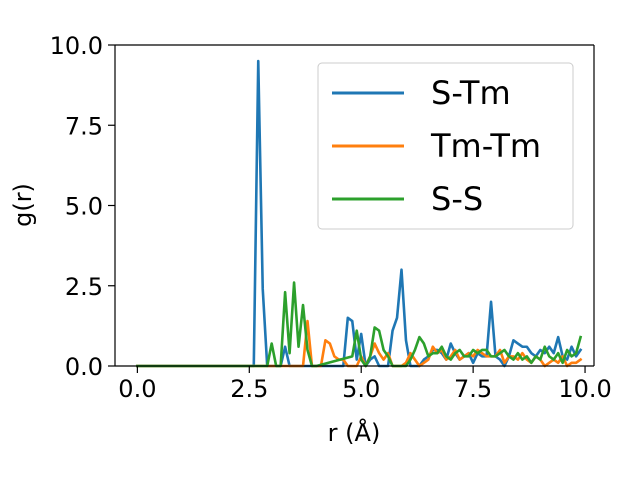 The image size is (640, 480). What do you see at coordinates (76, 46) in the screenshot?
I see `y-tick-label: 10.0` at bounding box center [76, 46].